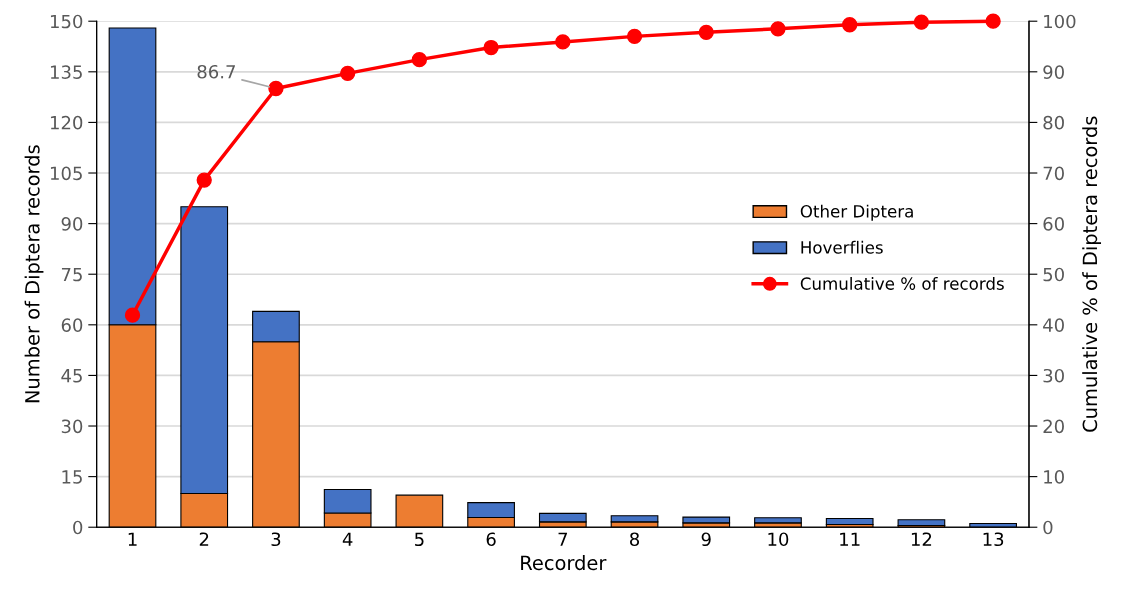  Describe the element at coordinates (993, 539) in the screenshot. I see `x-tick-label: 13` at that location.